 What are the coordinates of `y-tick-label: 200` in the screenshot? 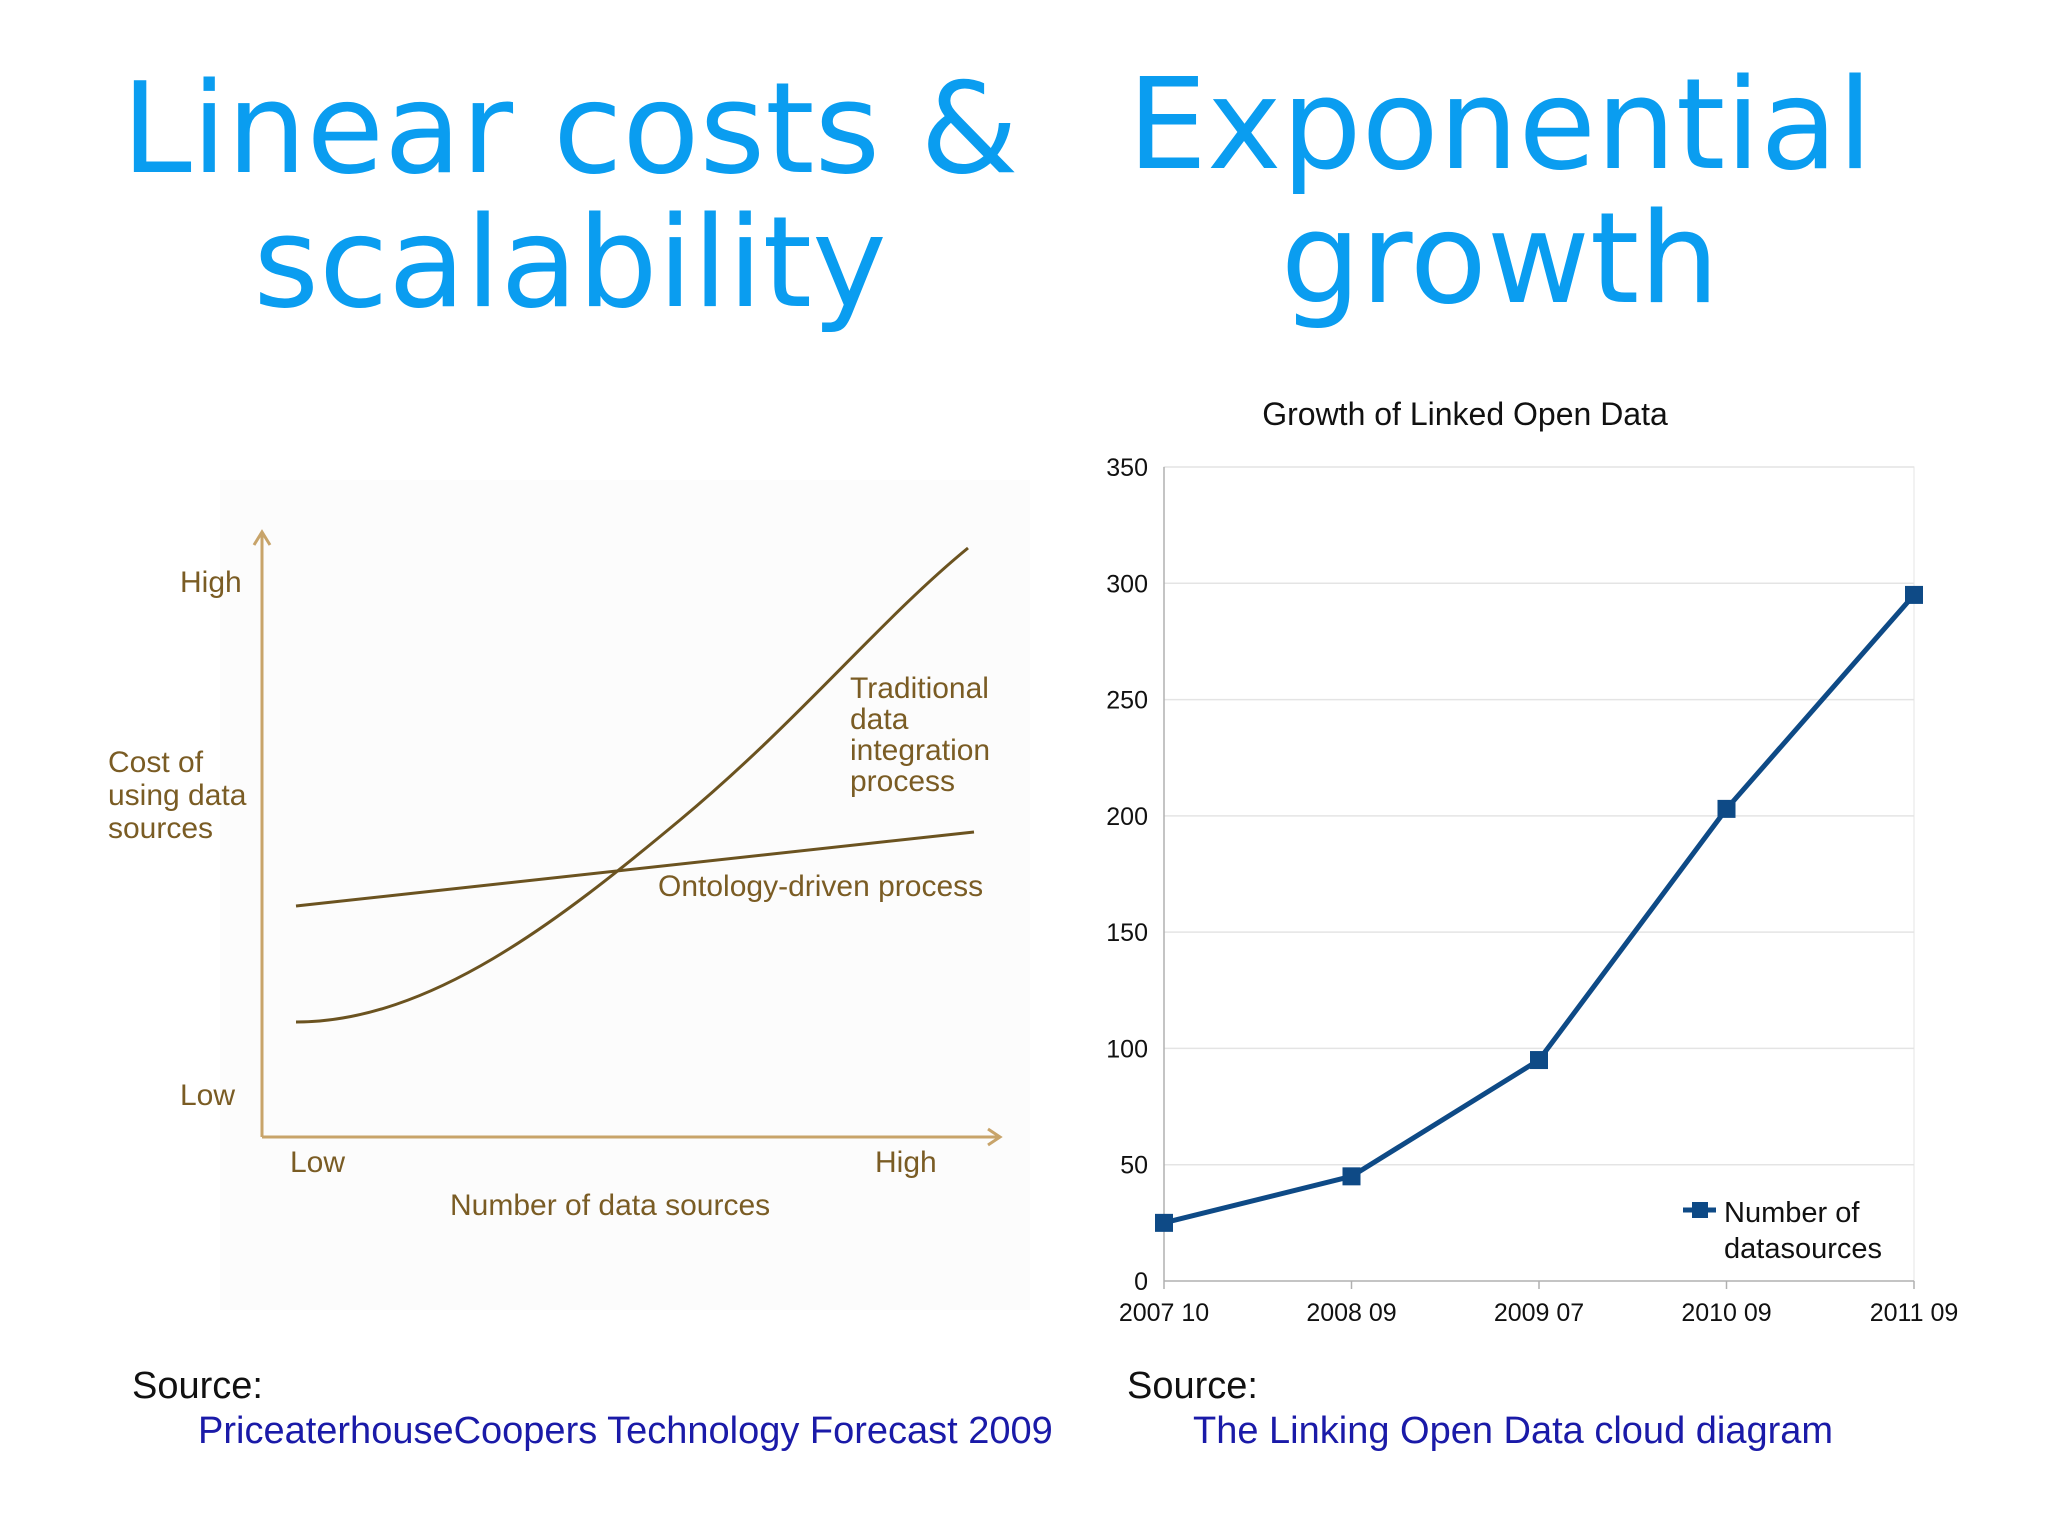 It's located at (1127, 817).